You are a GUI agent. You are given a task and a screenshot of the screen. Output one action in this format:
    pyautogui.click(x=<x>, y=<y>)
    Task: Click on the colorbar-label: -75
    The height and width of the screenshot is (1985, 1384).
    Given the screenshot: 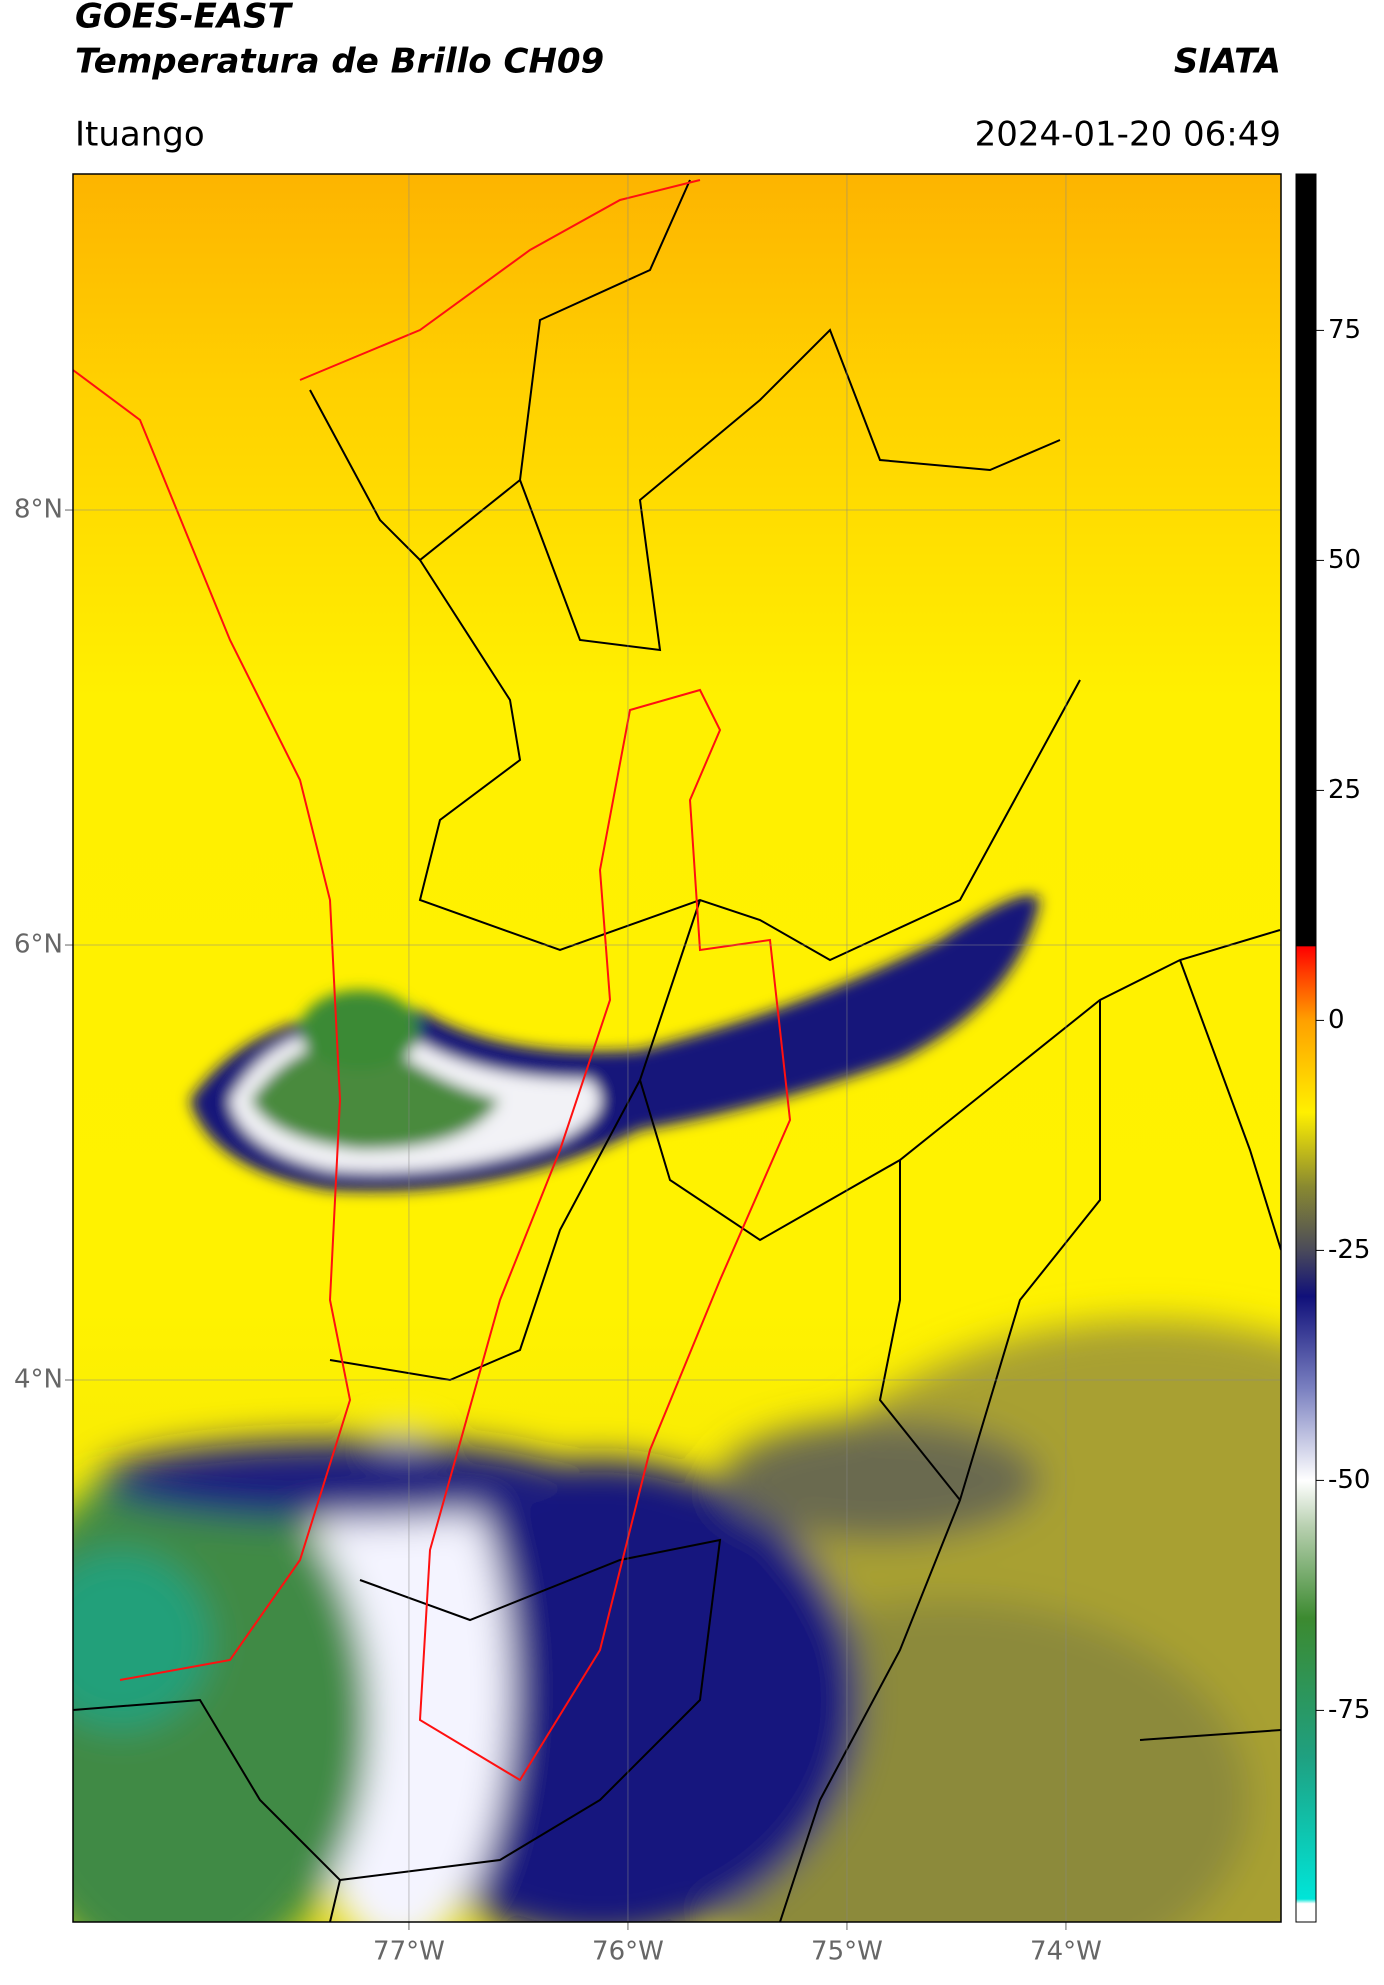 What is the action you would take?
    pyautogui.click(x=1349, y=1710)
    